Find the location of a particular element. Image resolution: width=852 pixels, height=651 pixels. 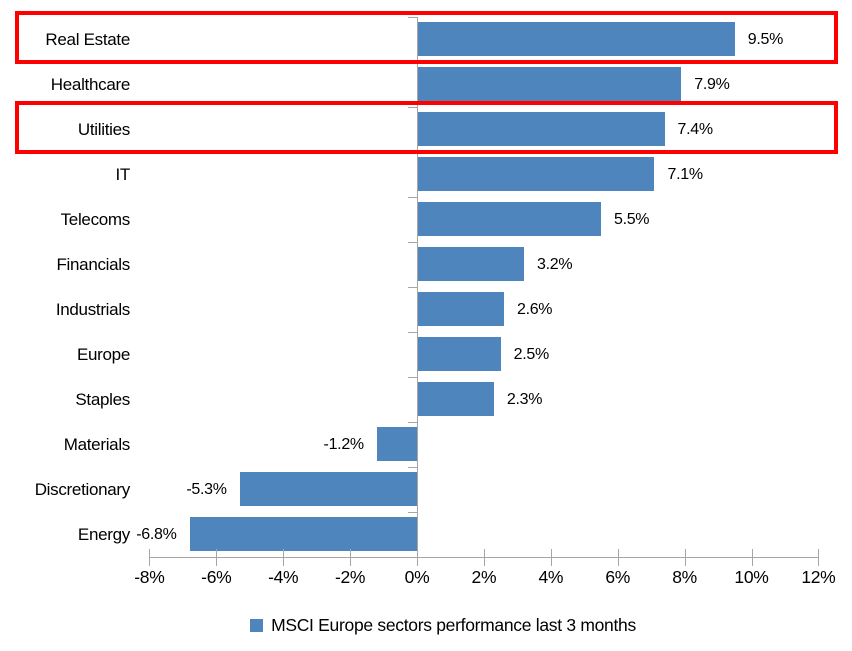

category-label: IT is located at coordinates (122, 174).